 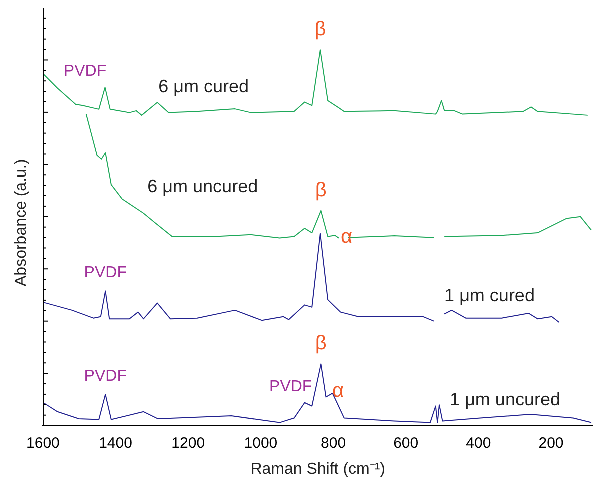 What do you see at coordinates (21, 222) in the screenshot?
I see `y-axis-title: Absorbance (a.u.)` at bounding box center [21, 222].